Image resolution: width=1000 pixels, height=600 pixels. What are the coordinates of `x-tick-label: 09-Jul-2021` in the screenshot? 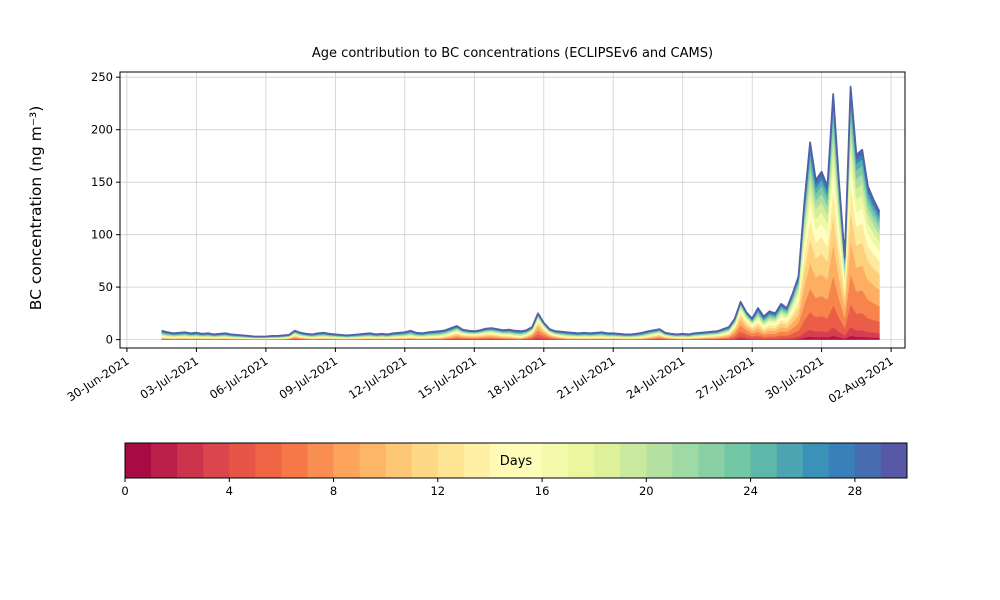 It's located at (308, 378).